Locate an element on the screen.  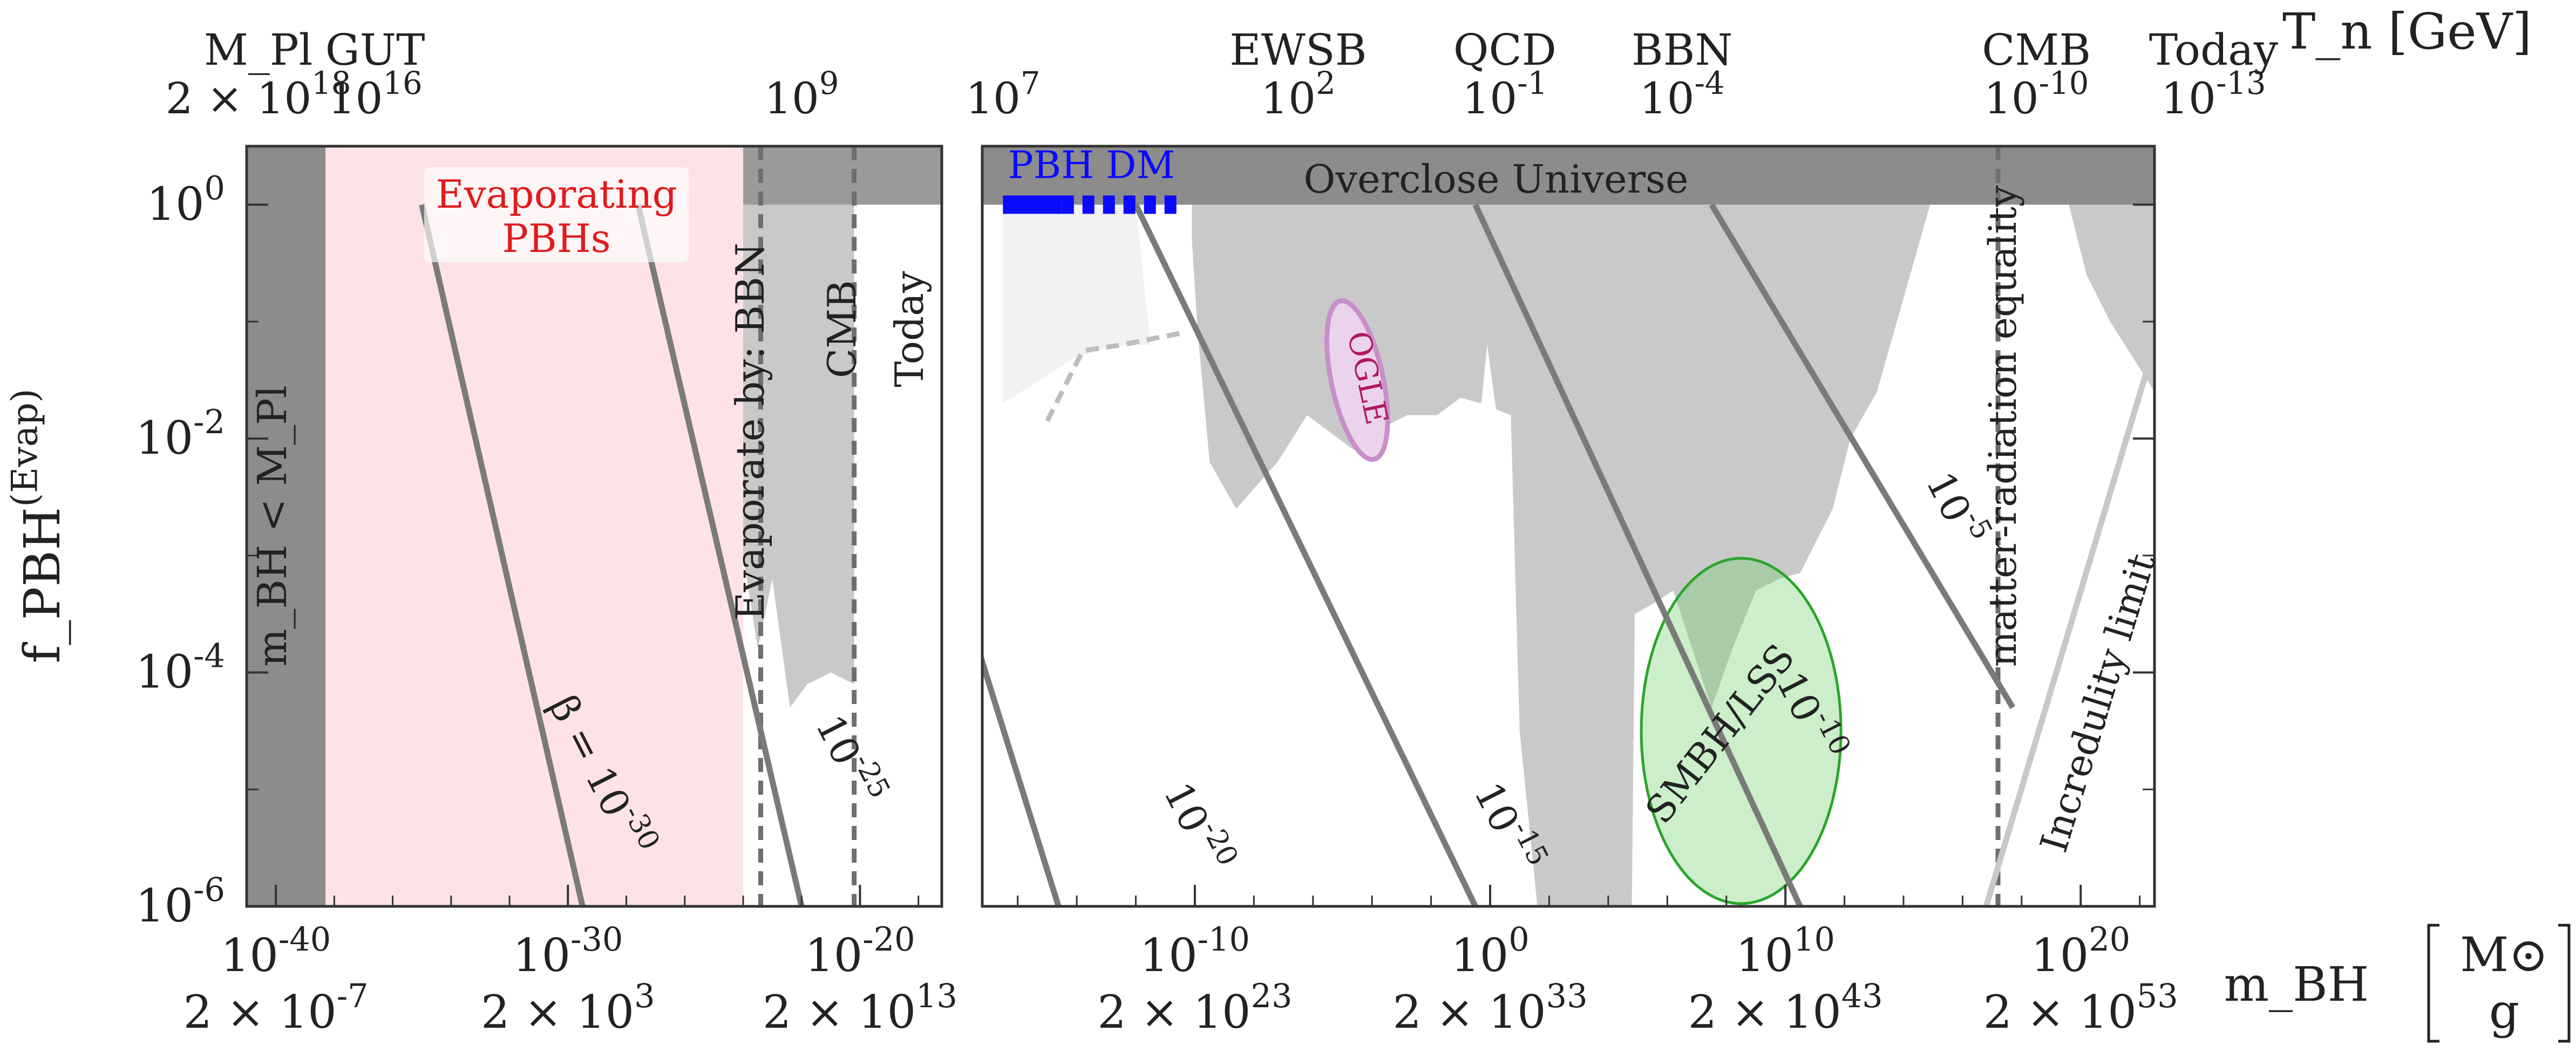
region-evaporating-pbhs is located at coordinates (534, 526).